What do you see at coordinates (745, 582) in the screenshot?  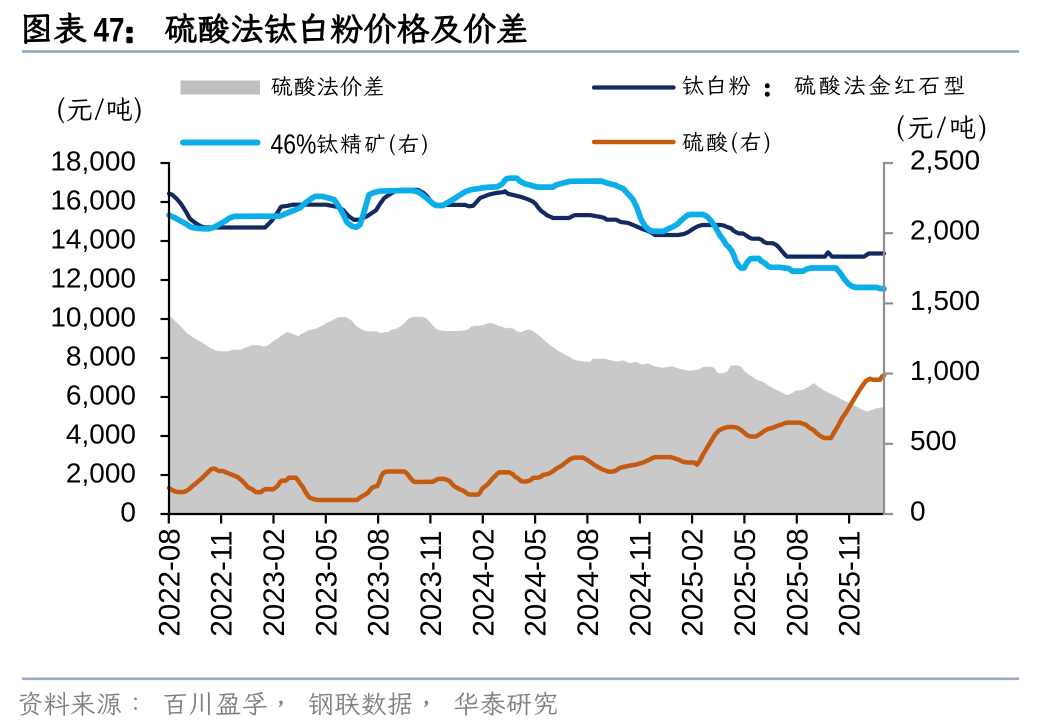 I see `svg-text: 2025-05` at bounding box center [745, 582].